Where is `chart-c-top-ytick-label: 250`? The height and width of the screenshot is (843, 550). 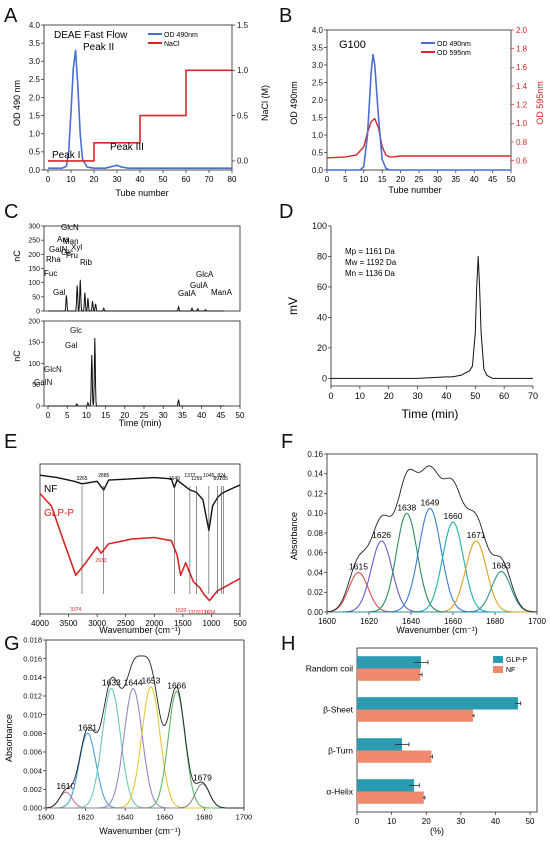
chart-c-top-ytick-label: 250 is located at coordinates (34, 241).